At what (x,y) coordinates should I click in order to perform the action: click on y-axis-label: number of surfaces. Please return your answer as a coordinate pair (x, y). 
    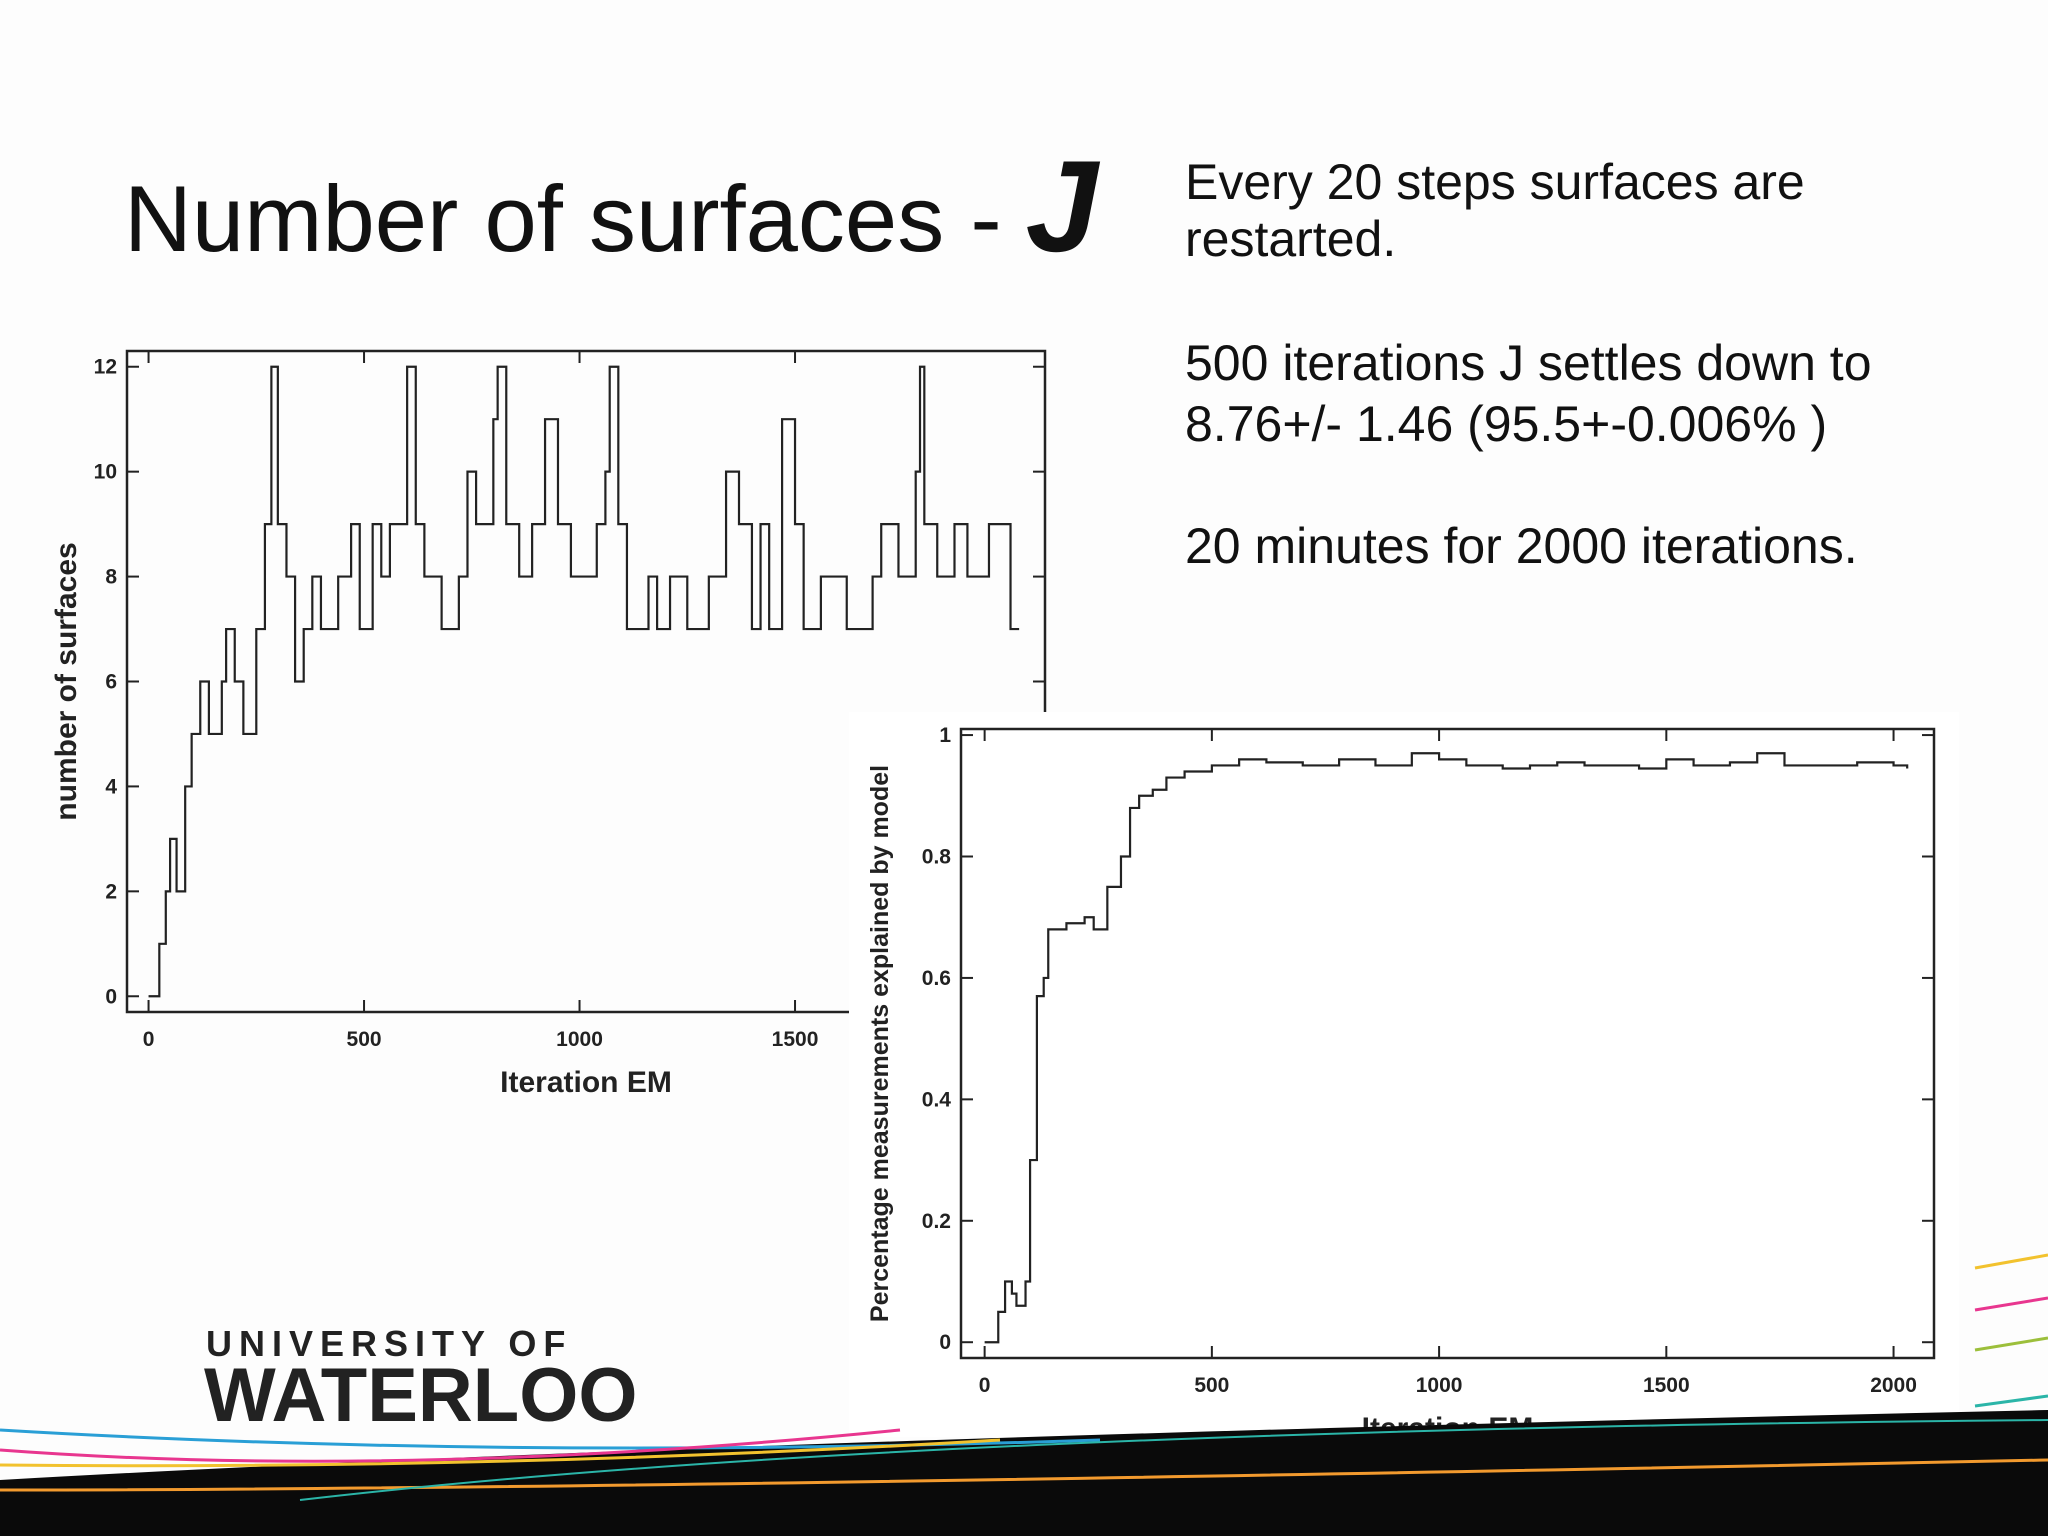
    Looking at the image, I should click on (66, 681).